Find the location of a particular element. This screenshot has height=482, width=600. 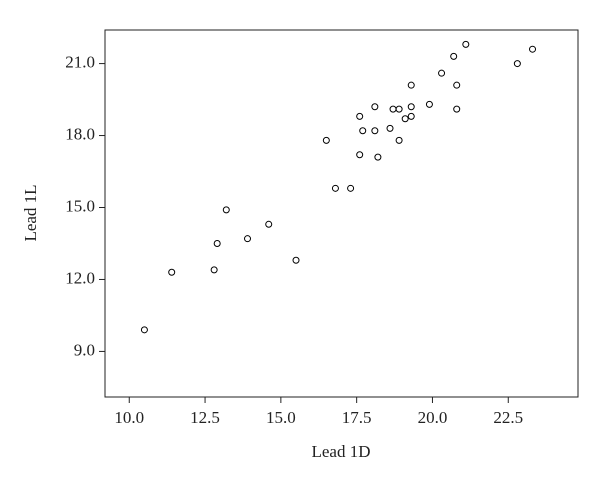

y-tick-label: 21.0 is located at coordinates (80, 61).